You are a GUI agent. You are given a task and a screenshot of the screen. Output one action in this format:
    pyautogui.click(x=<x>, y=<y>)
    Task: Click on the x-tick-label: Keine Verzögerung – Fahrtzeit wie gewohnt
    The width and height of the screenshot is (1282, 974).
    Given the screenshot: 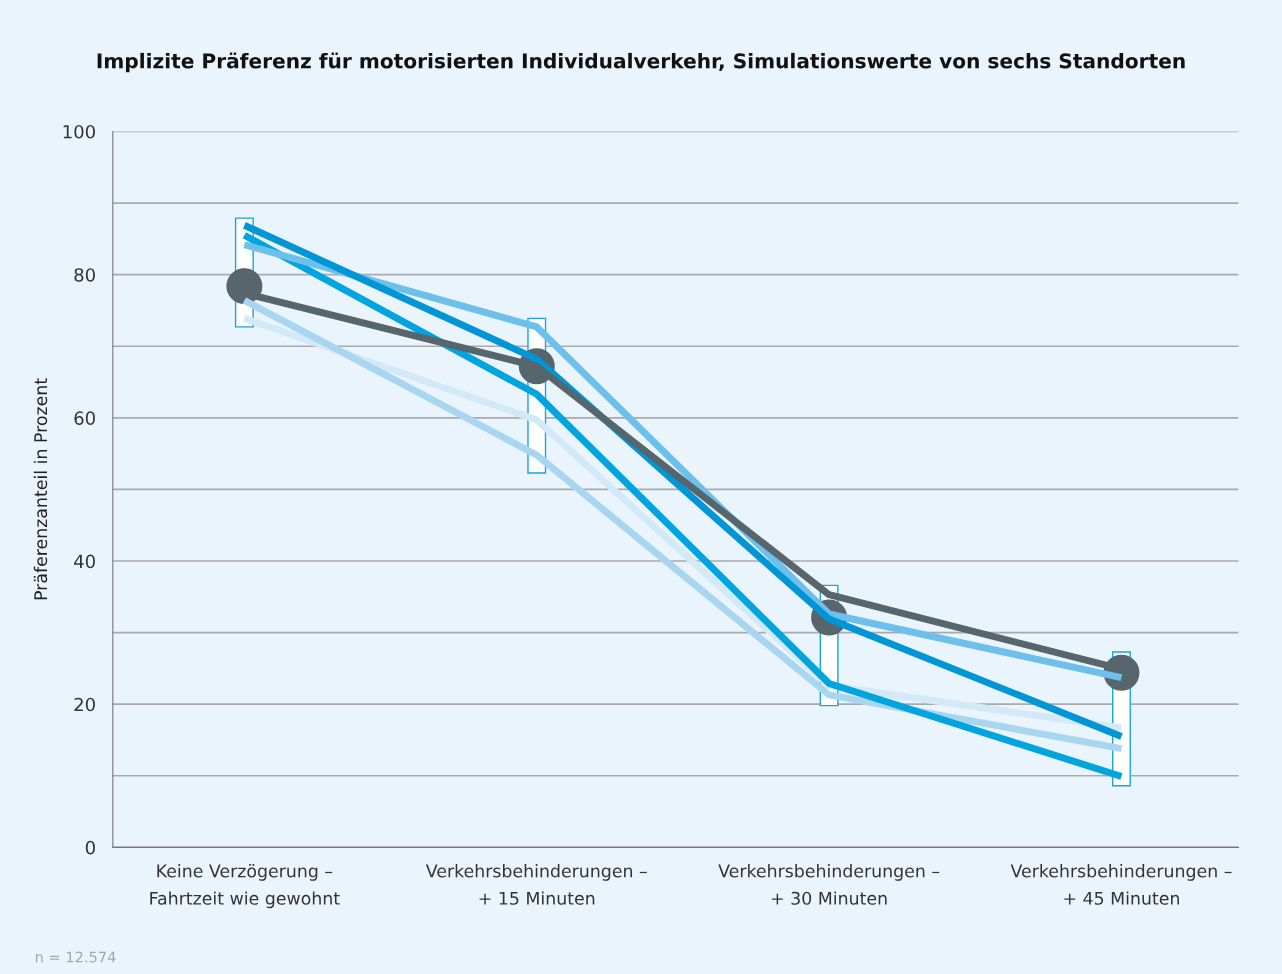 What is the action you would take?
    pyautogui.click(x=245, y=886)
    